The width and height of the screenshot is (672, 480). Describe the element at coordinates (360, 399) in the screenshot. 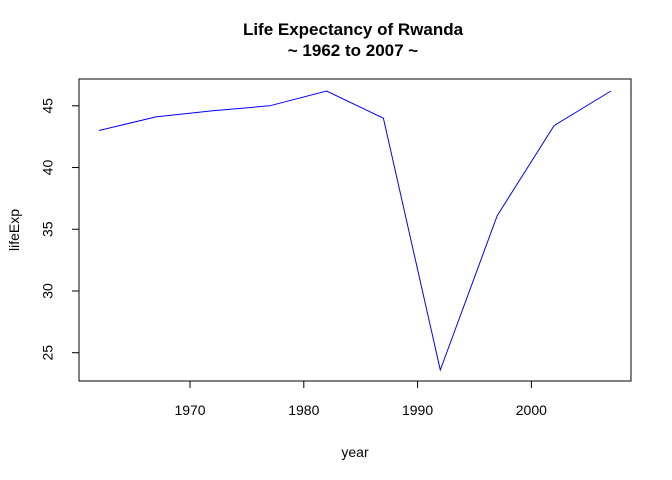

I see `x-axis: 1970 1980 1990 2000` at that location.